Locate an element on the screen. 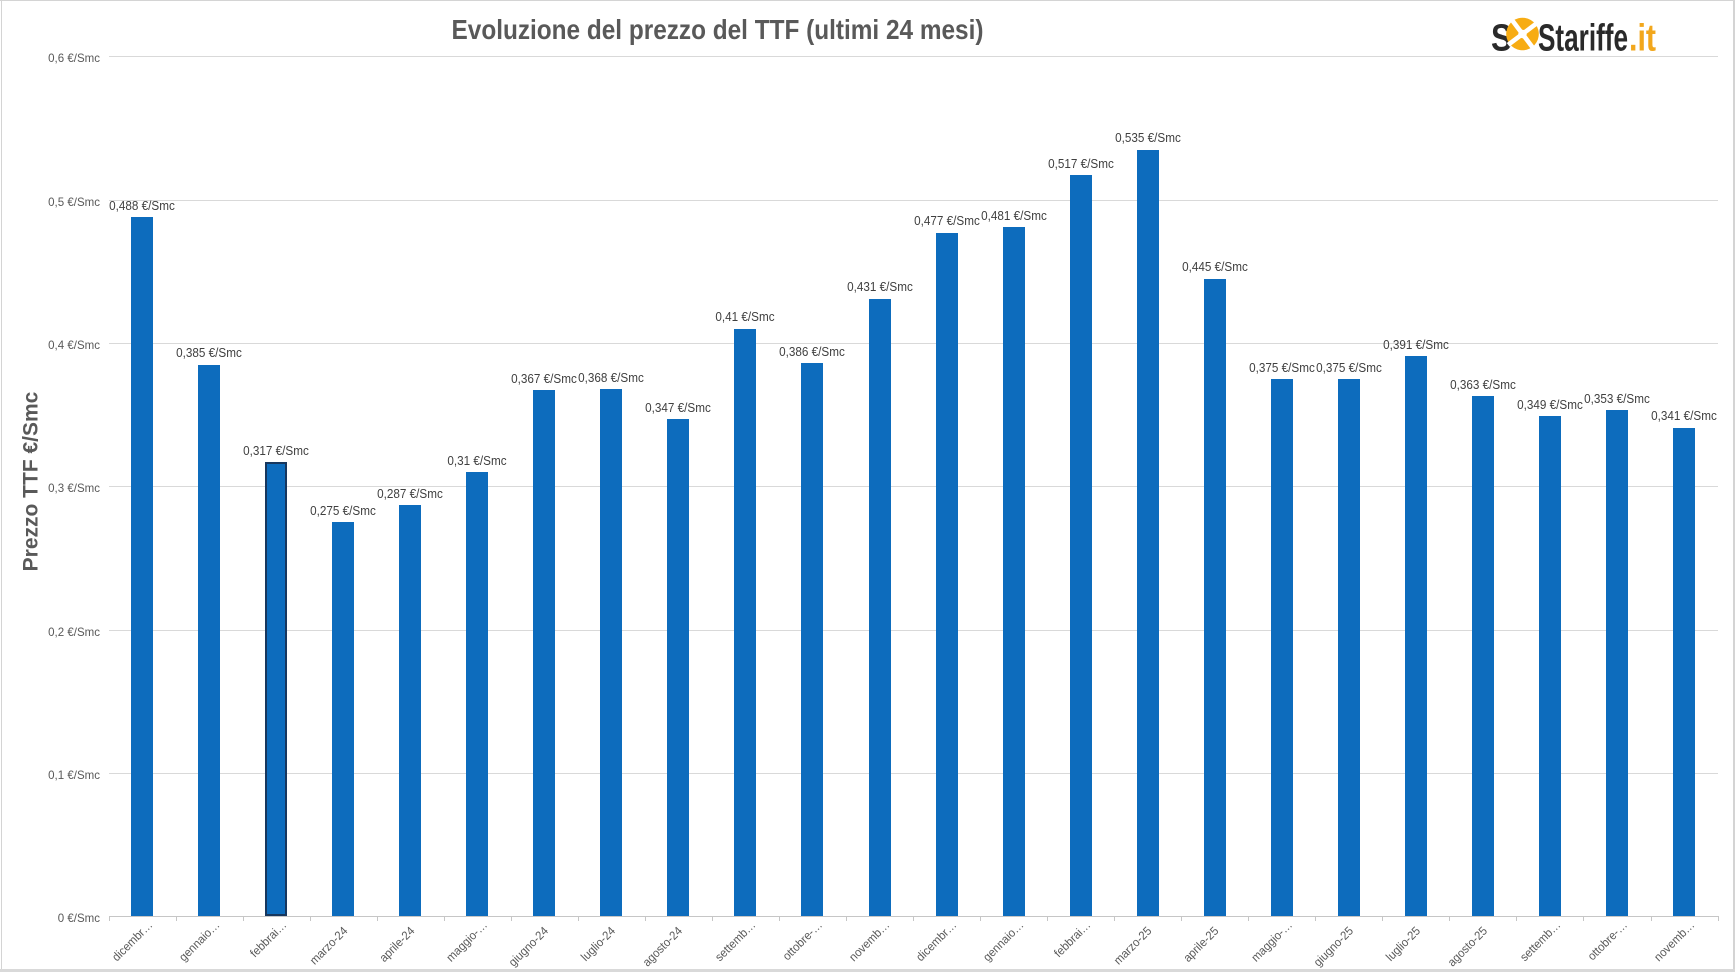 Image resolution: width=1735 pixels, height=972 pixels. svg-text: S is located at coordinates (1501, 37).